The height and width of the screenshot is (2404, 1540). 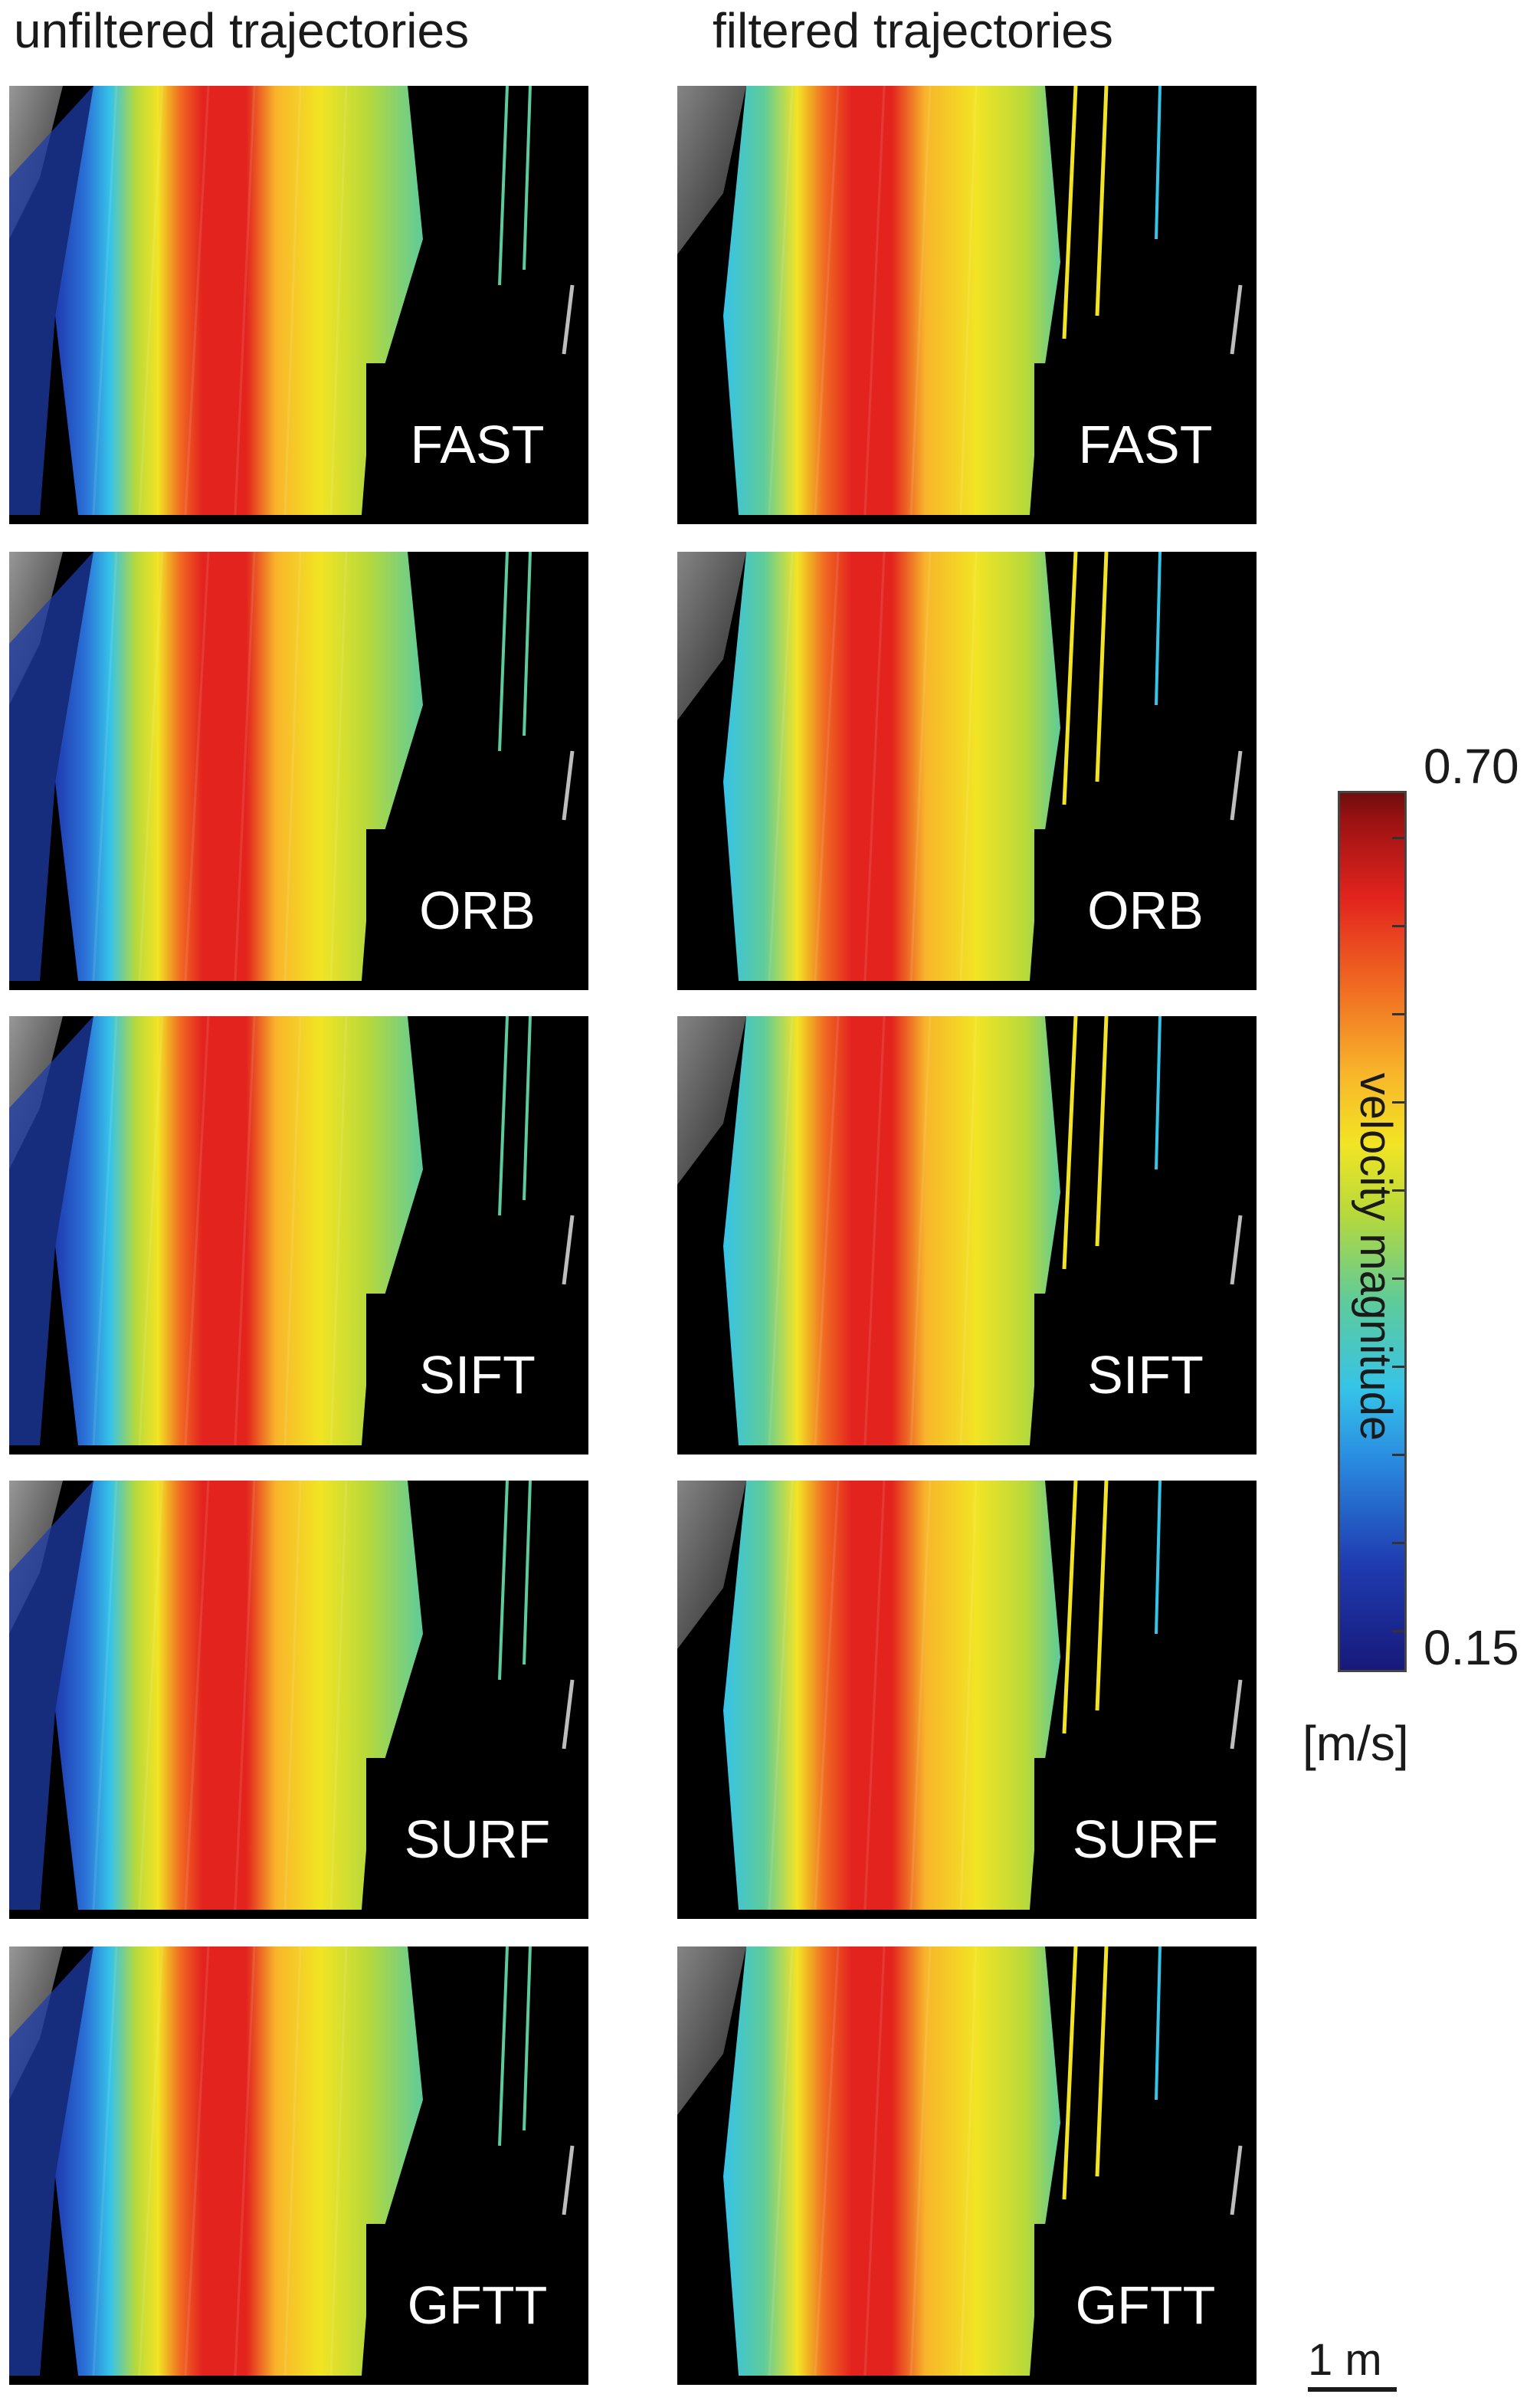 What do you see at coordinates (298, 771) in the screenshot?
I see `panel-unfiltered-orb: ORB` at bounding box center [298, 771].